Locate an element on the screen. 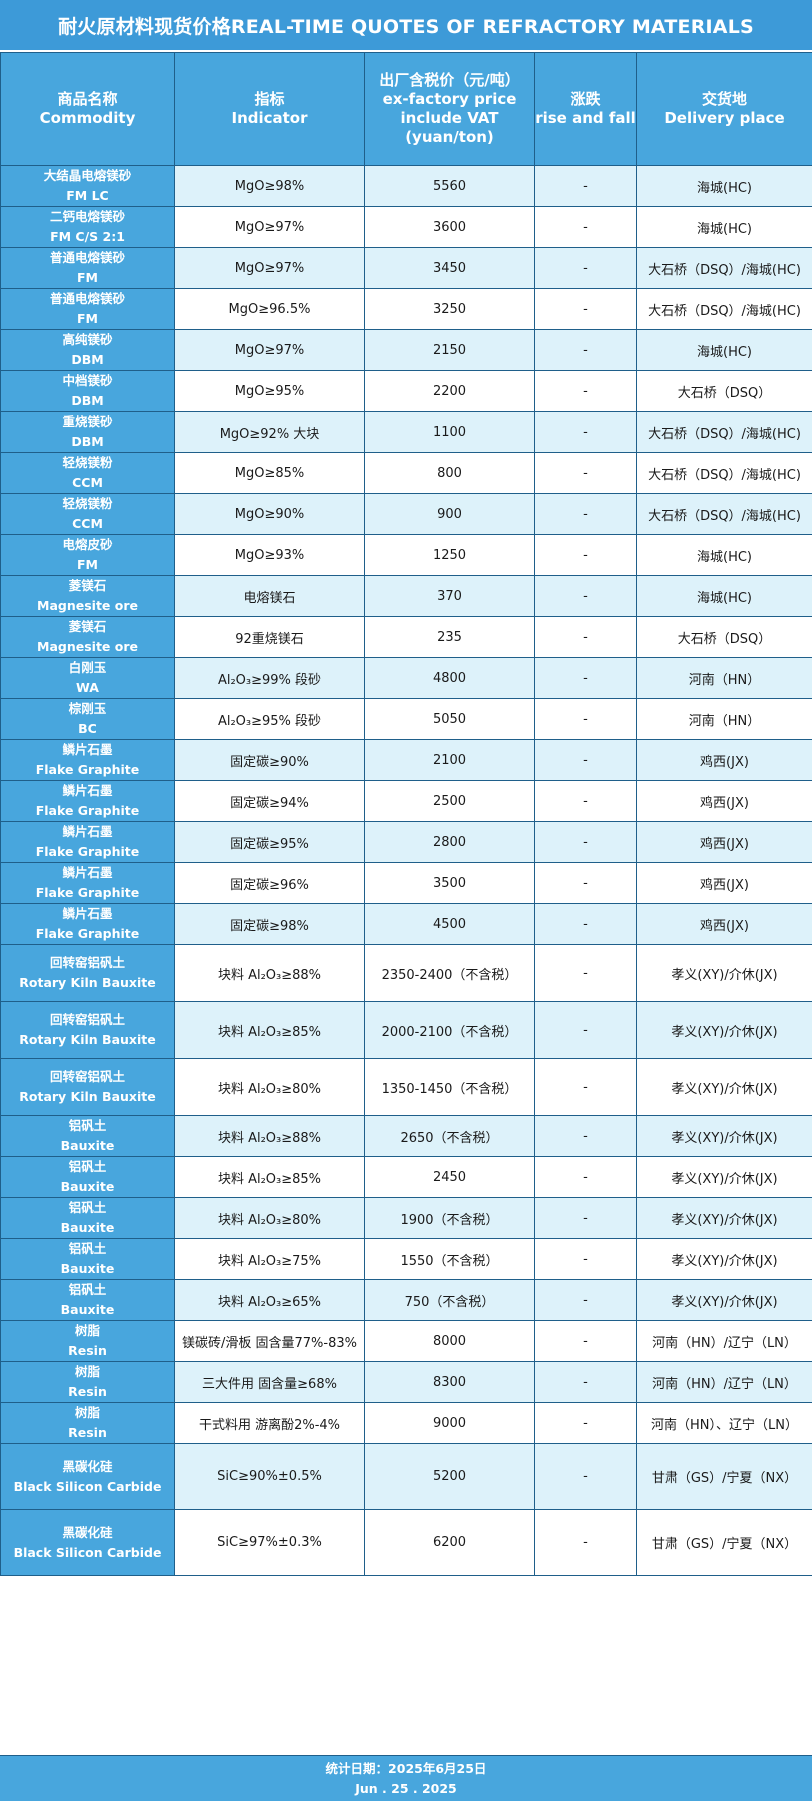 Image resolution: width=812 pixels, height=1801 pixels. table-row: 棕刚玉 BC Al₂O₃≥95% 段砂 5050- 河南（HN） is located at coordinates (406, 719).